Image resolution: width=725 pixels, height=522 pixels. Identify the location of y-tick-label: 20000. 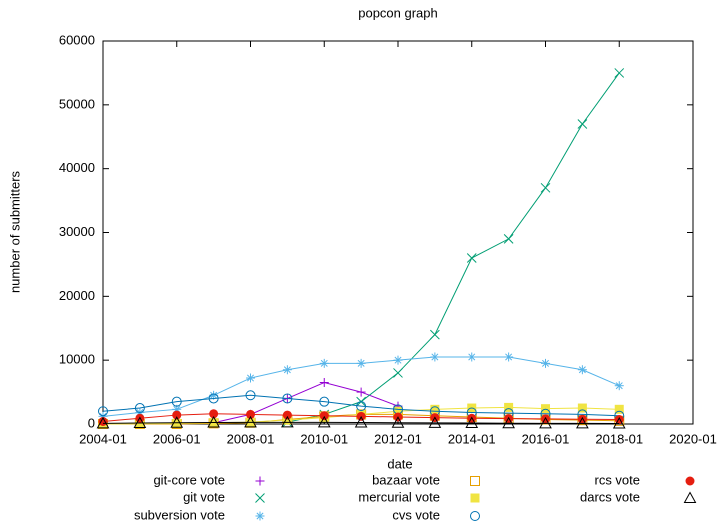
(77, 295).